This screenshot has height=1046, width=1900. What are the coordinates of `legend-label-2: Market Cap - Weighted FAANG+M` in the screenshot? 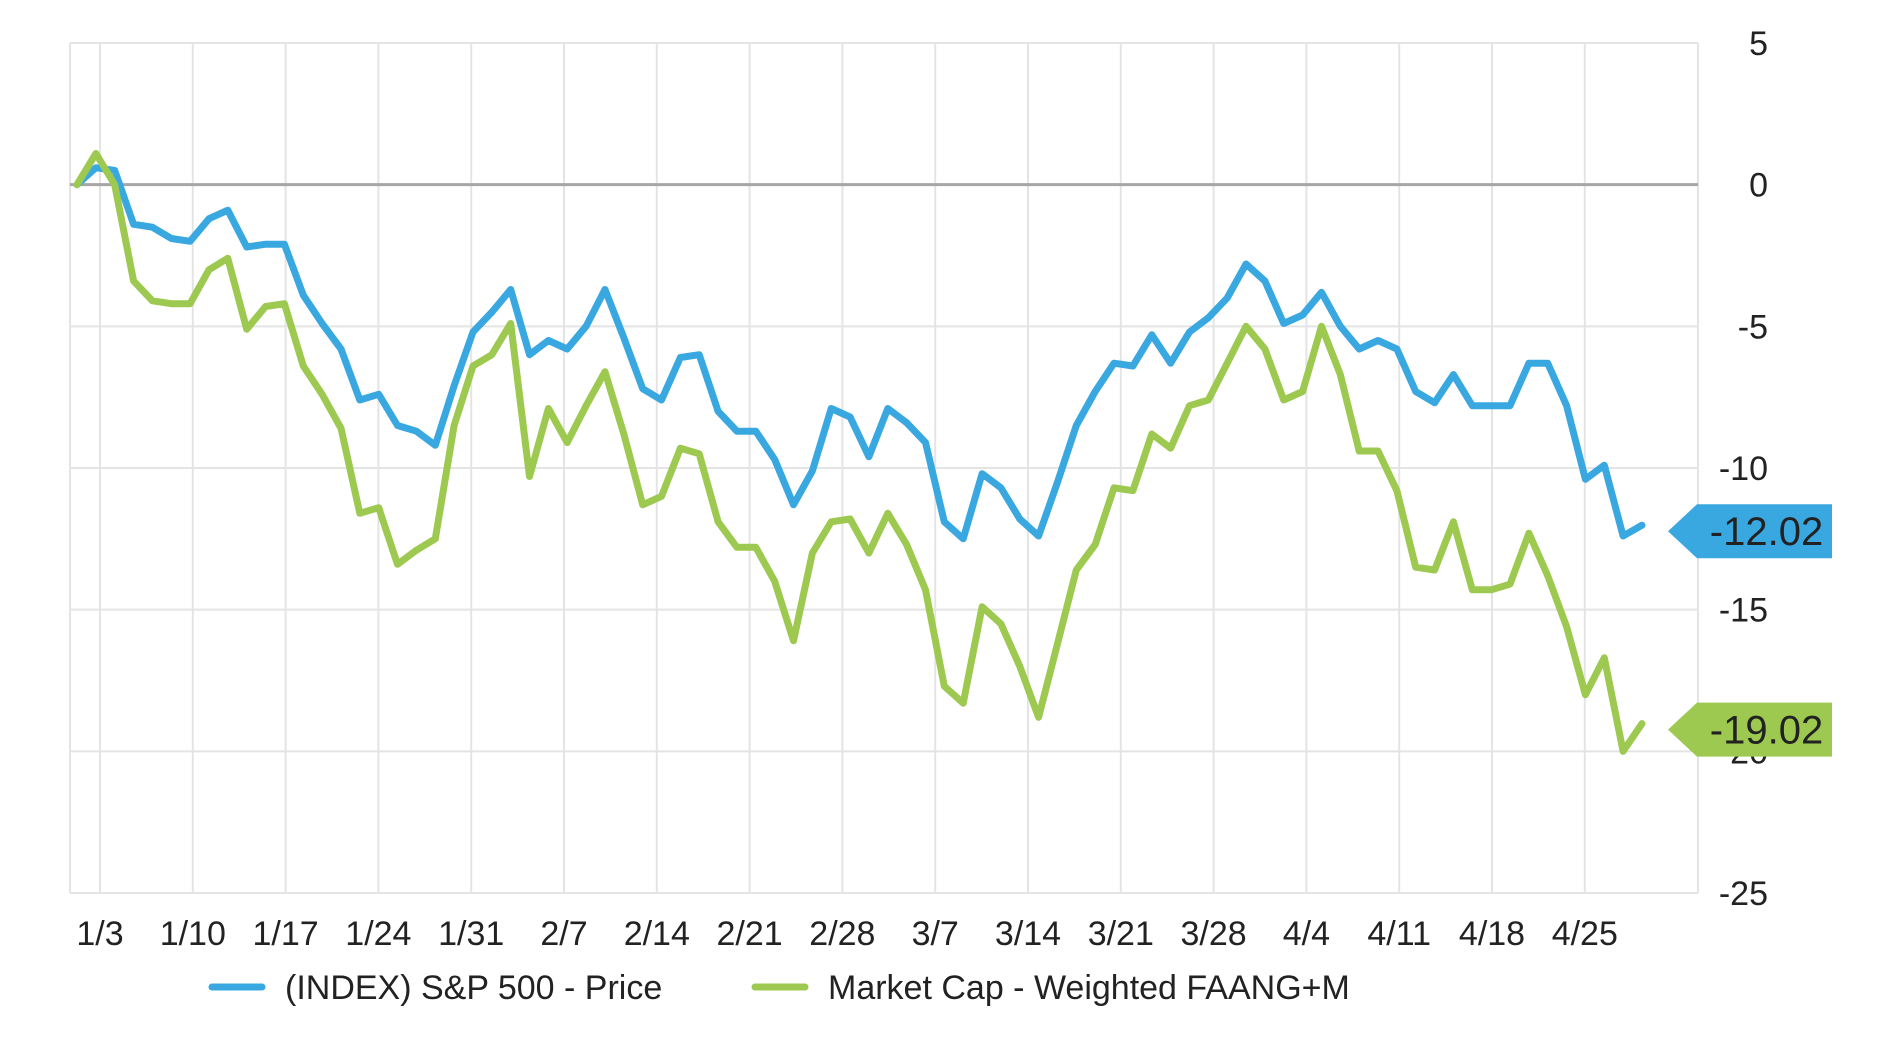 It's located at (1089, 988).